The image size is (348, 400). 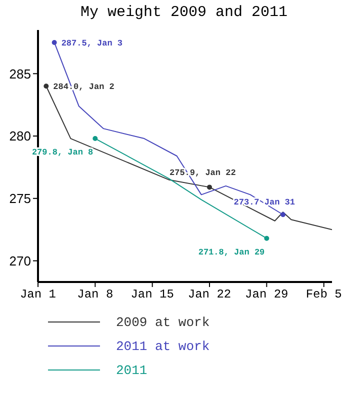 What do you see at coordinates (266, 295) in the screenshot?
I see `x-tick-label: Jan 29` at bounding box center [266, 295].